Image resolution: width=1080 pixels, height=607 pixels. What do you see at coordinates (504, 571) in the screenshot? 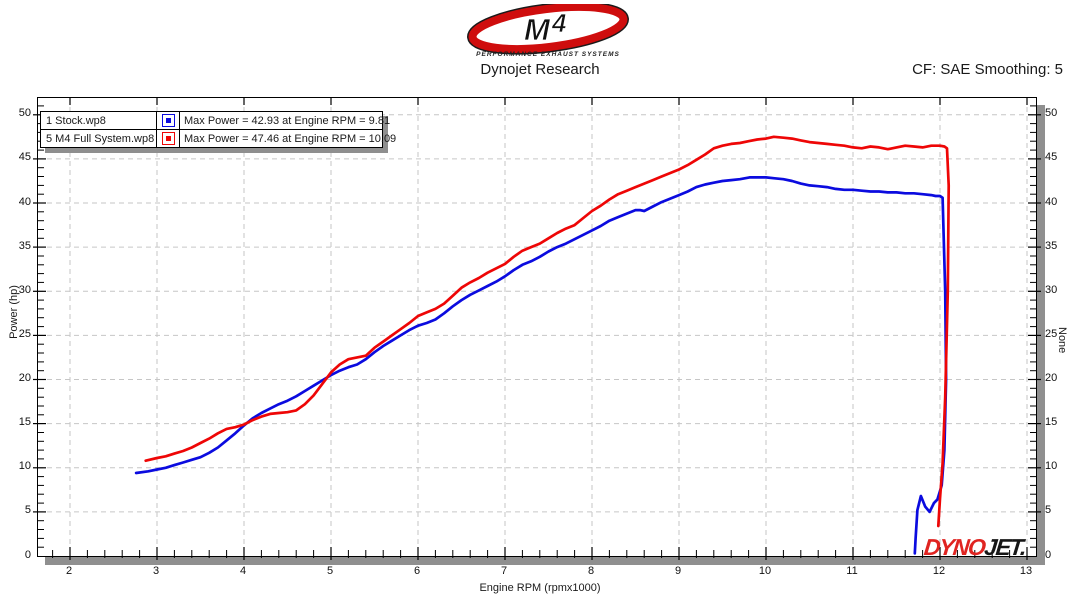
I see `x-axis-tick-label: 7` at bounding box center [504, 571].